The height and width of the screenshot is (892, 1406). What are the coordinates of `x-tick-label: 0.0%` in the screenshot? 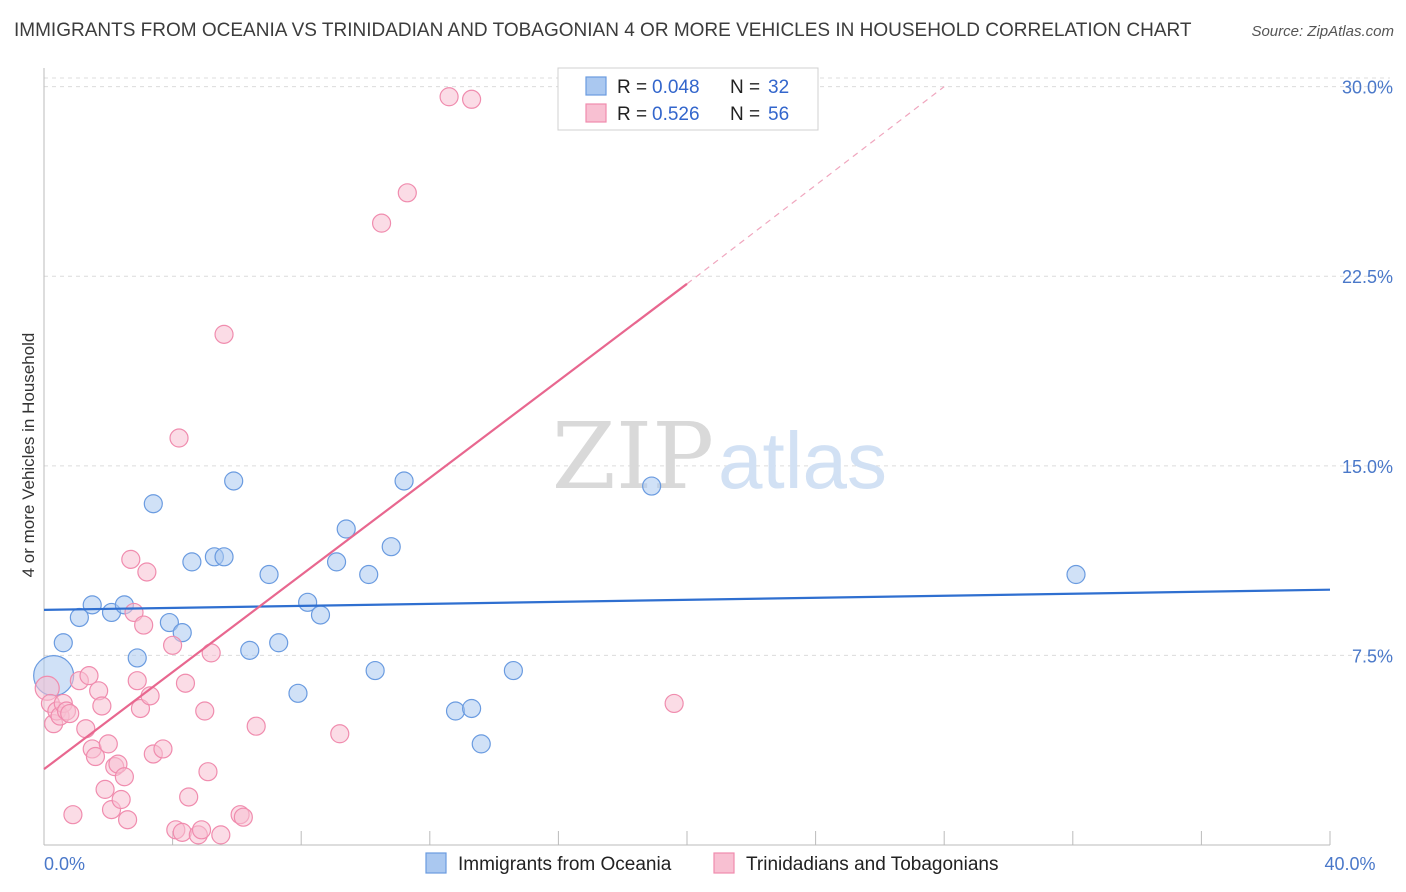 It's located at (64, 864).